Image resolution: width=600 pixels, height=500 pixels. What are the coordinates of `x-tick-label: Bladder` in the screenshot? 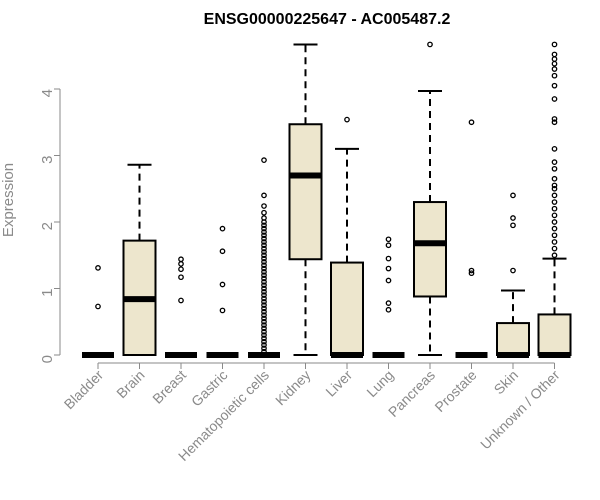 It's located at (84, 390).